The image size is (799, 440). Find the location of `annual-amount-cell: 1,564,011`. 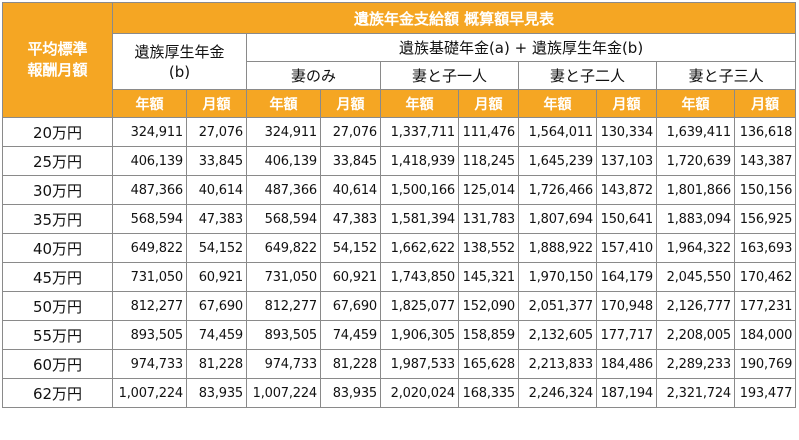

annual-amount-cell: 1,564,011 is located at coordinates (557, 132).